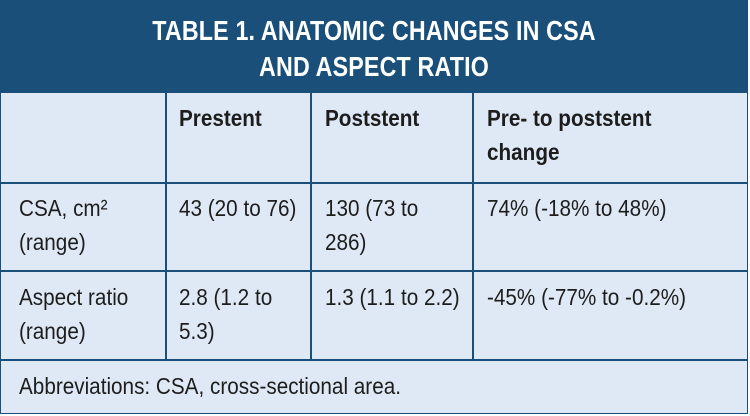  What do you see at coordinates (372, 118) in the screenshot?
I see `header-label-poststent: Poststent` at bounding box center [372, 118].